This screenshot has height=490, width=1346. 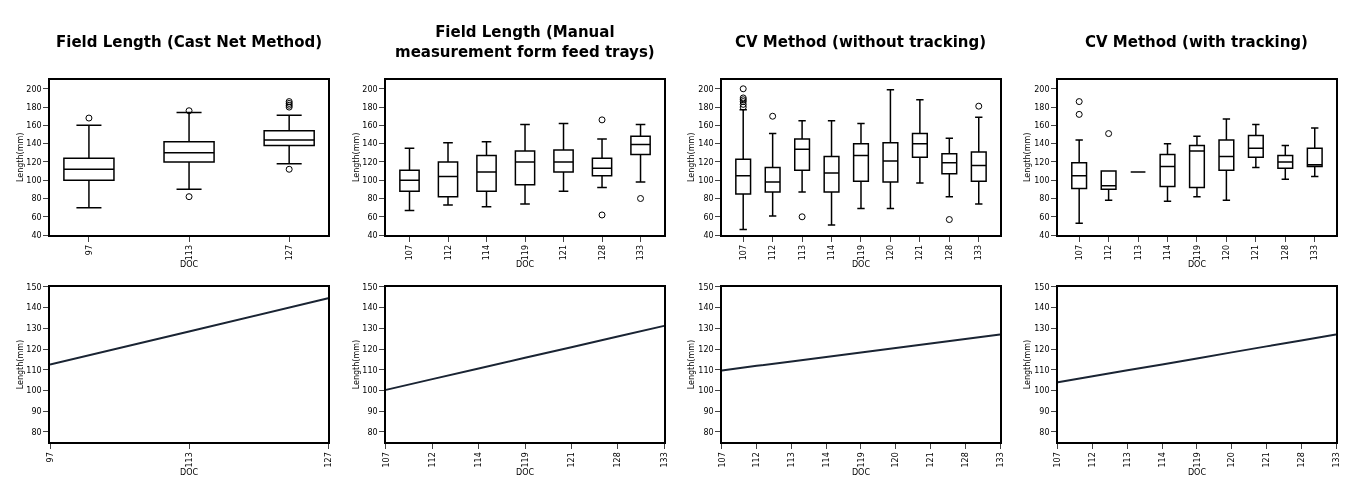 I want to click on chart-title: CV Method (without tracking), so click(x=861, y=42).